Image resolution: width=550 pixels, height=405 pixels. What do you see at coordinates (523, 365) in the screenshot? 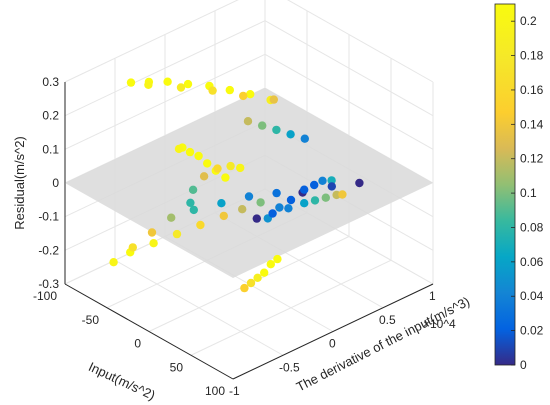
I see `colorbar-tick-label: 0` at bounding box center [523, 365].